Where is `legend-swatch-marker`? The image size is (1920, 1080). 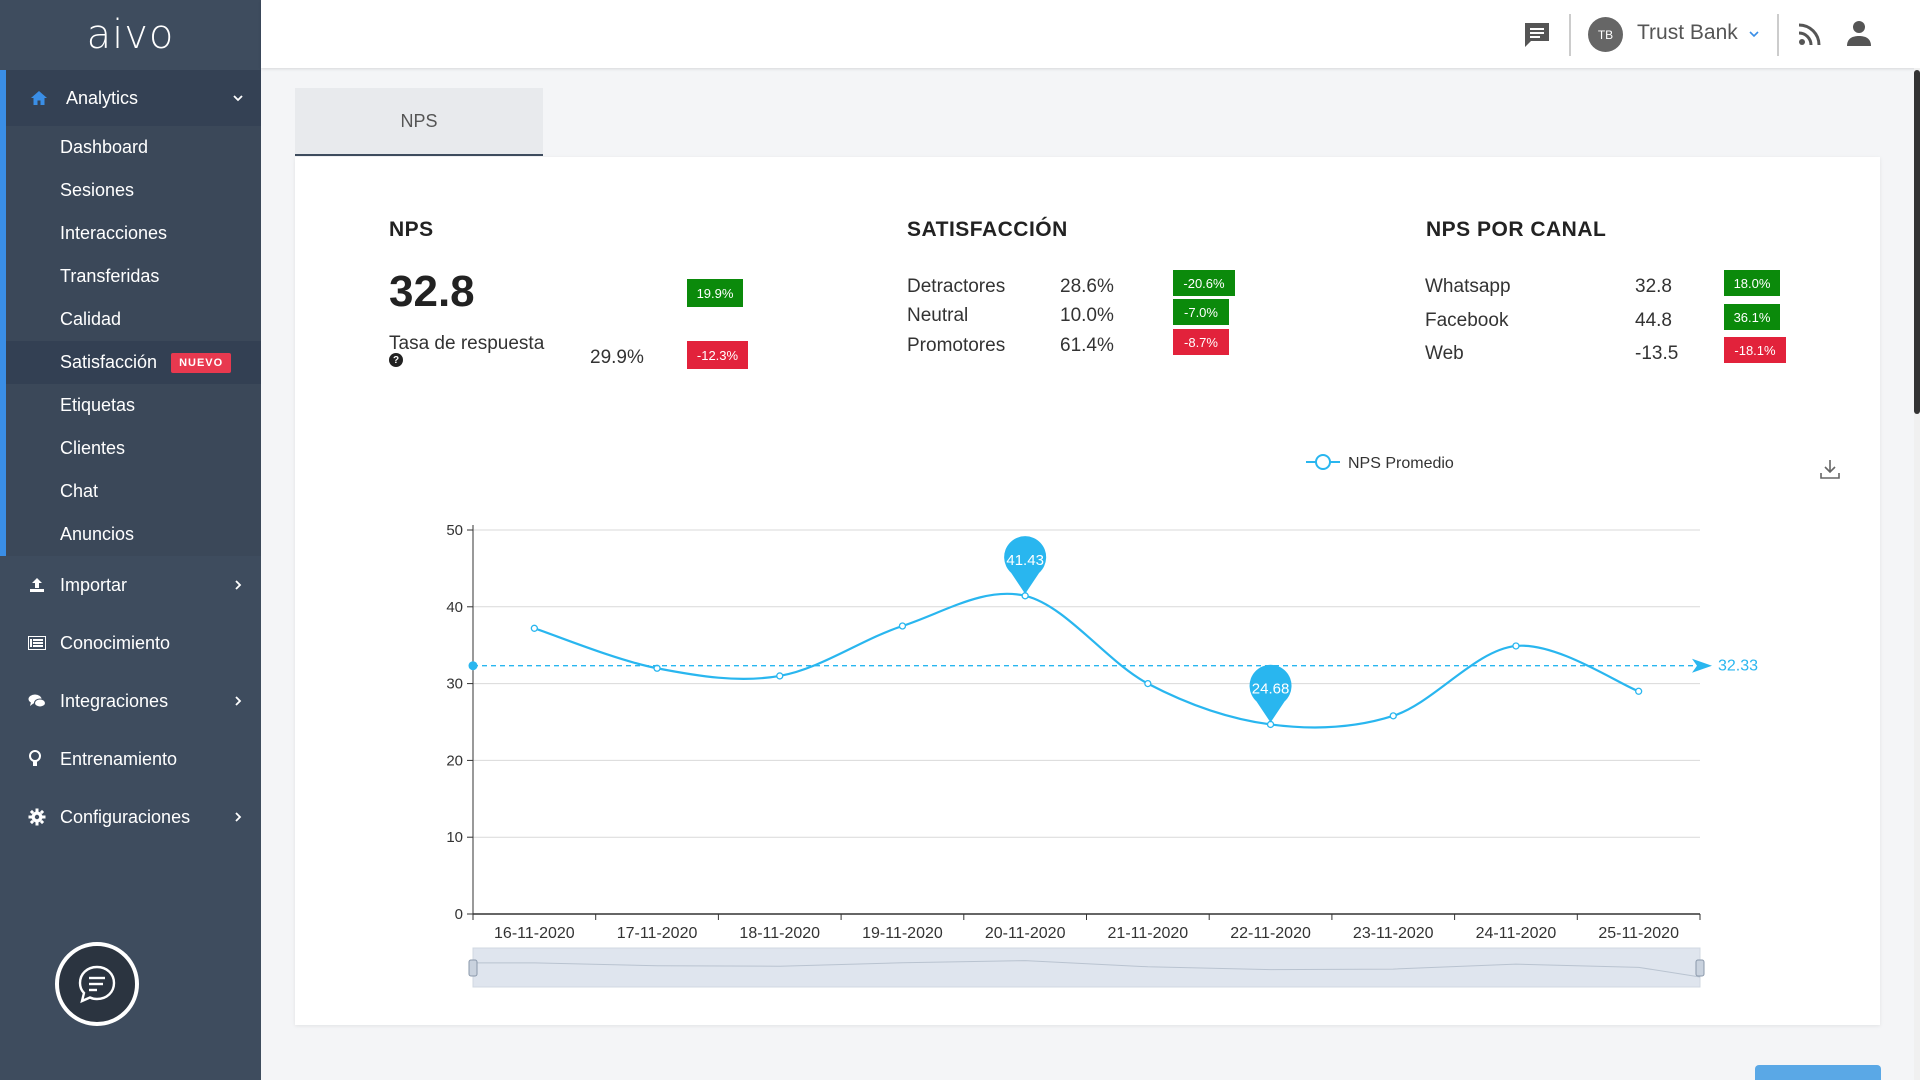
legend-swatch-marker is located at coordinates (1323, 462).